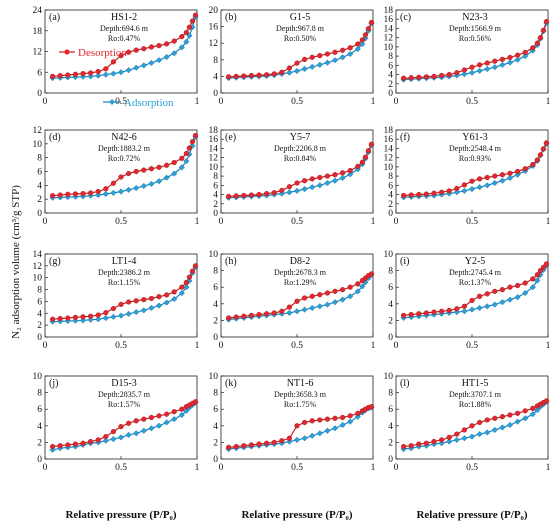  What do you see at coordinates (475, 404) in the screenshot?
I see `ro-label: Ro:1.88%` at bounding box center [475, 404].